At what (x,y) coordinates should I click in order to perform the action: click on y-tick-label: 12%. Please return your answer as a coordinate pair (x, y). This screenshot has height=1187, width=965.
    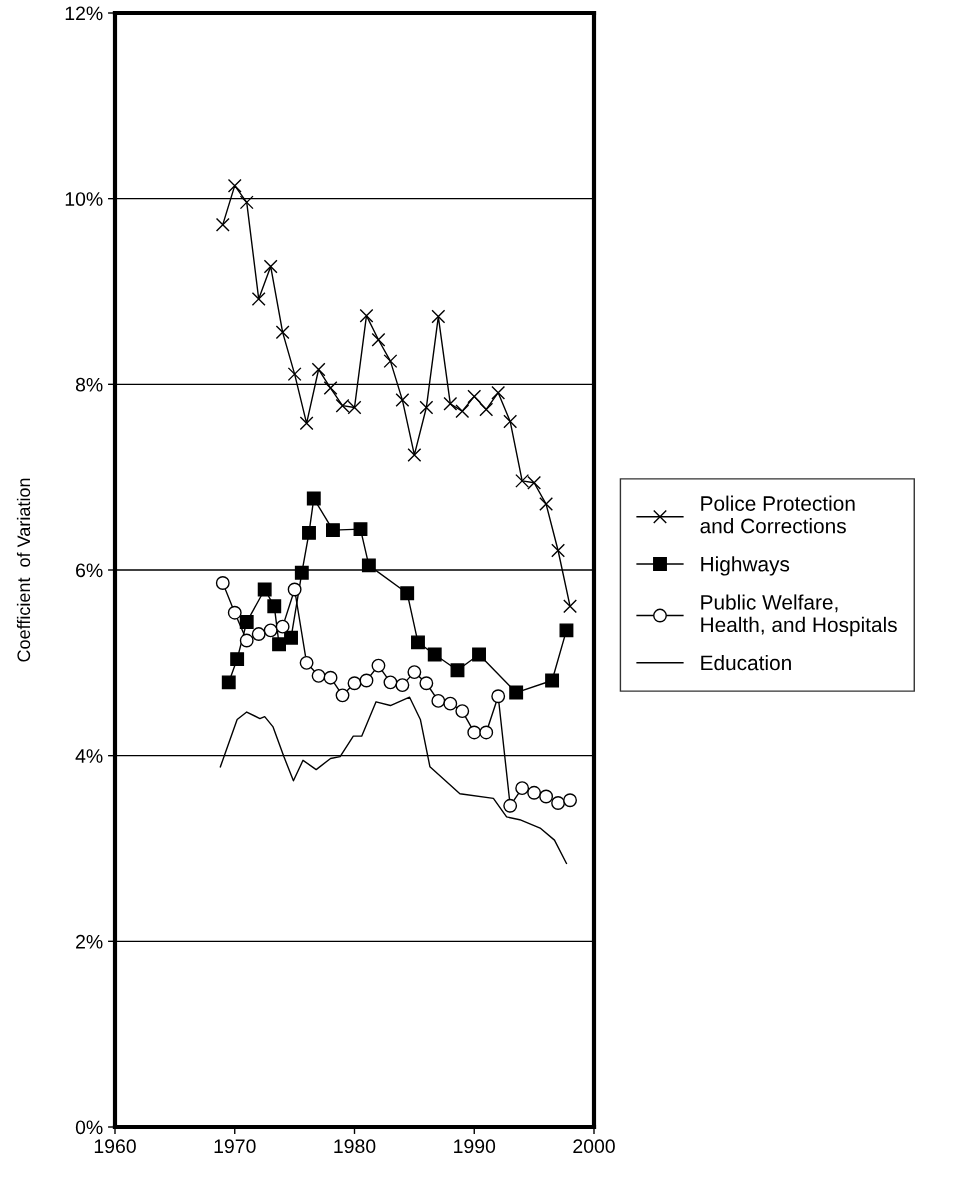
    Looking at the image, I should click on (84, 13).